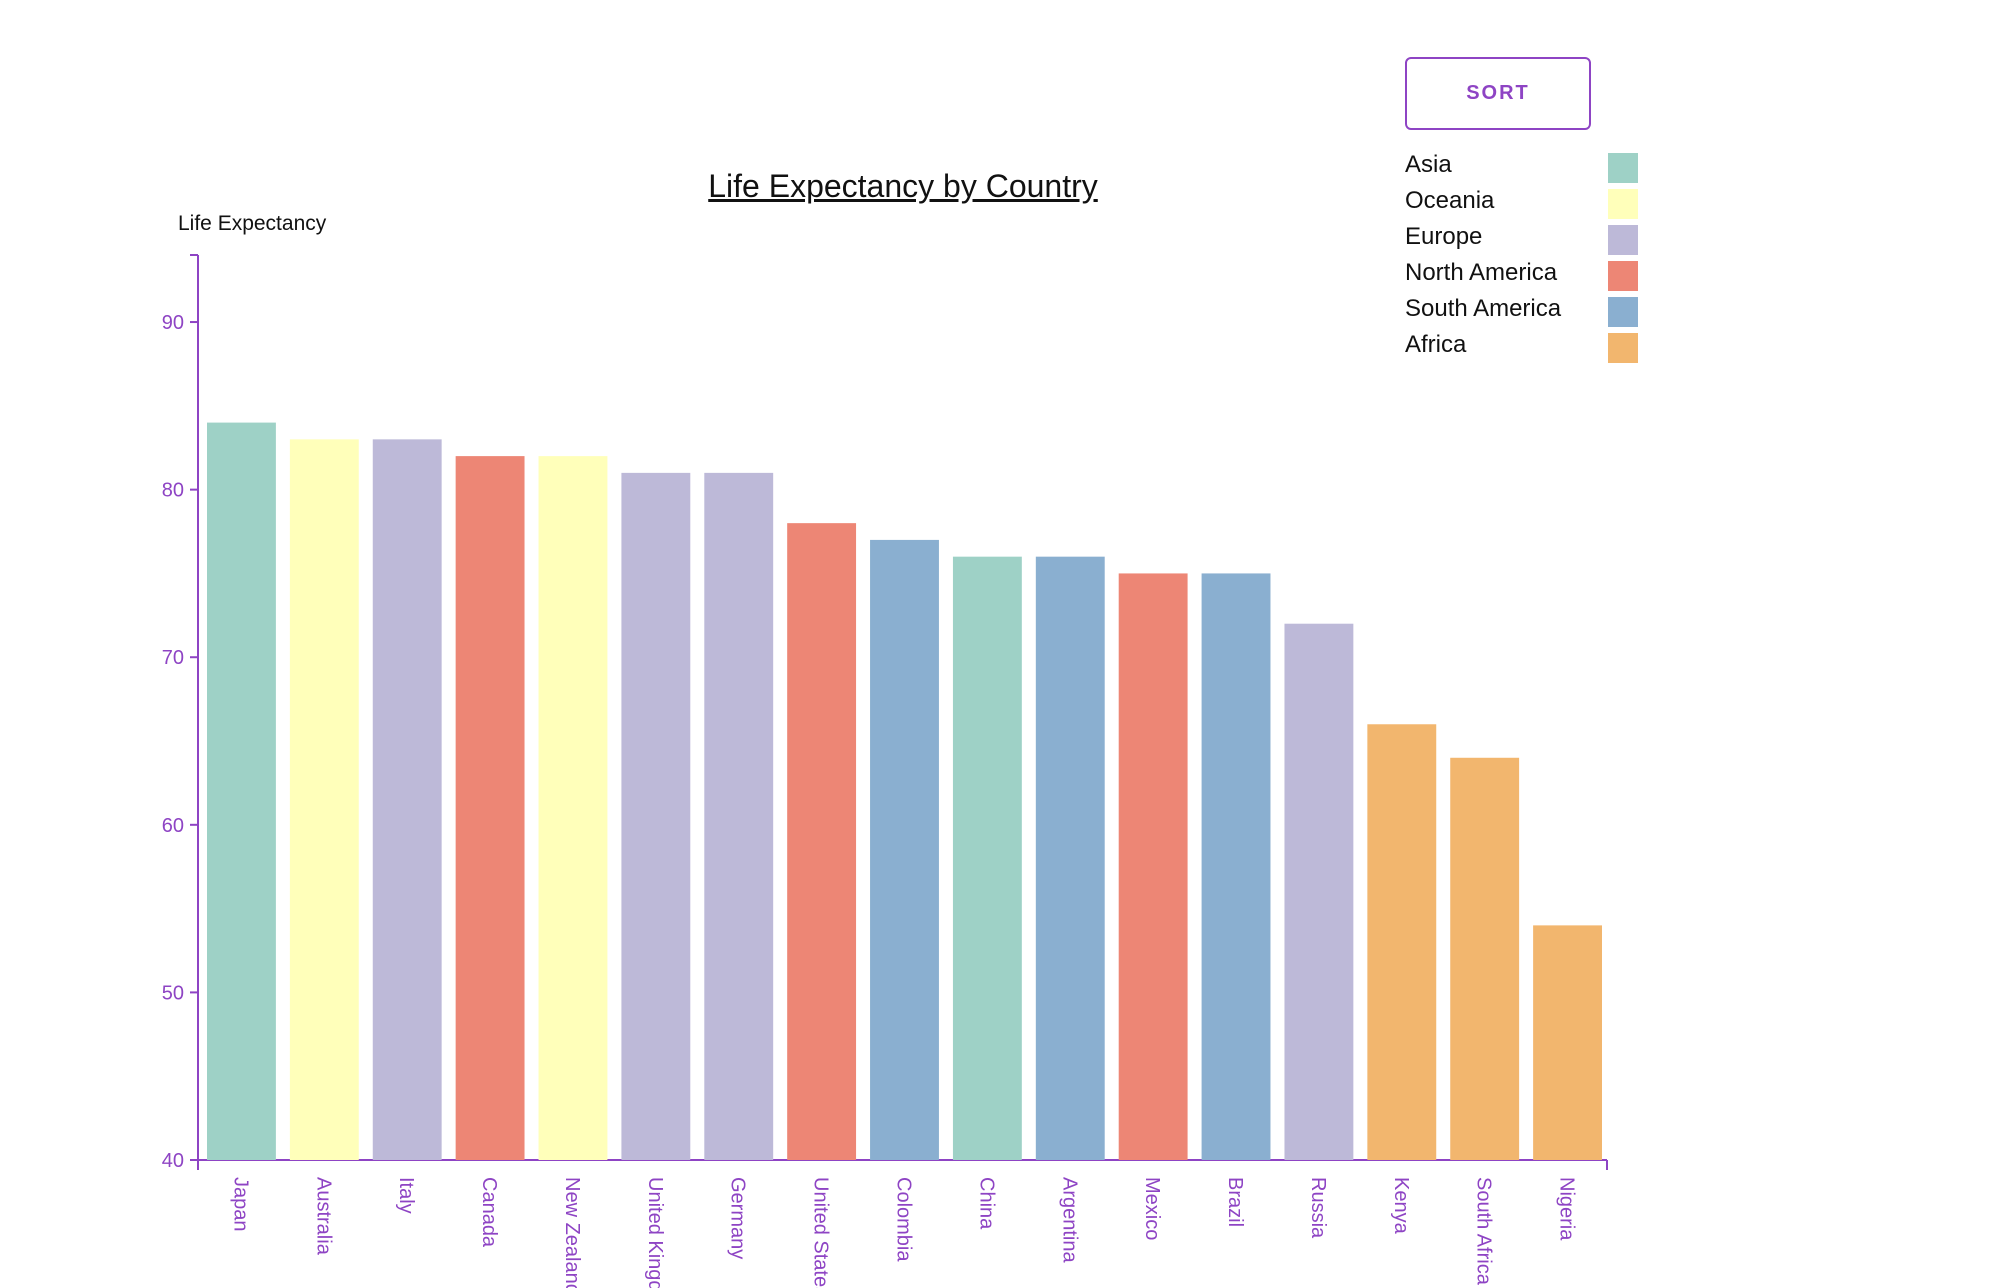  What do you see at coordinates (1436, 344) in the screenshot?
I see `legend-label: Africa` at bounding box center [1436, 344].